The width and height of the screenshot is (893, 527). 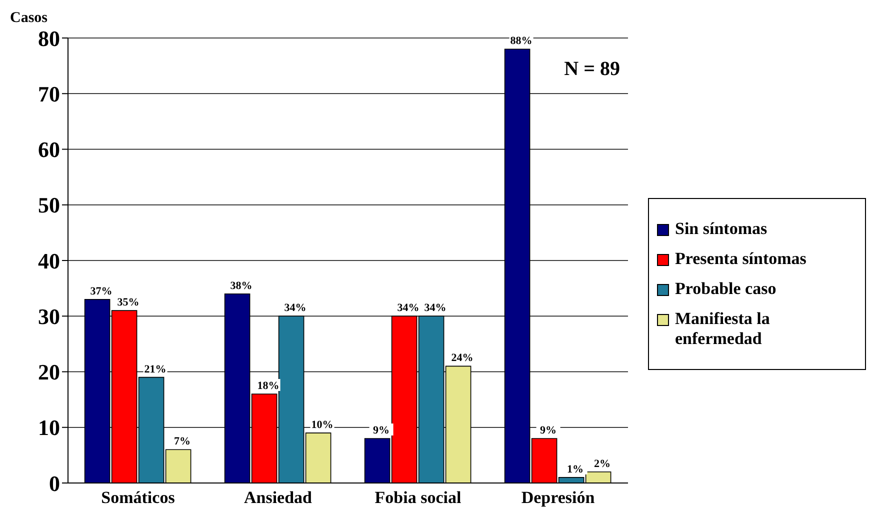 I want to click on legend-label: Manifiesta la enfermedad, so click(x=723, y=328).